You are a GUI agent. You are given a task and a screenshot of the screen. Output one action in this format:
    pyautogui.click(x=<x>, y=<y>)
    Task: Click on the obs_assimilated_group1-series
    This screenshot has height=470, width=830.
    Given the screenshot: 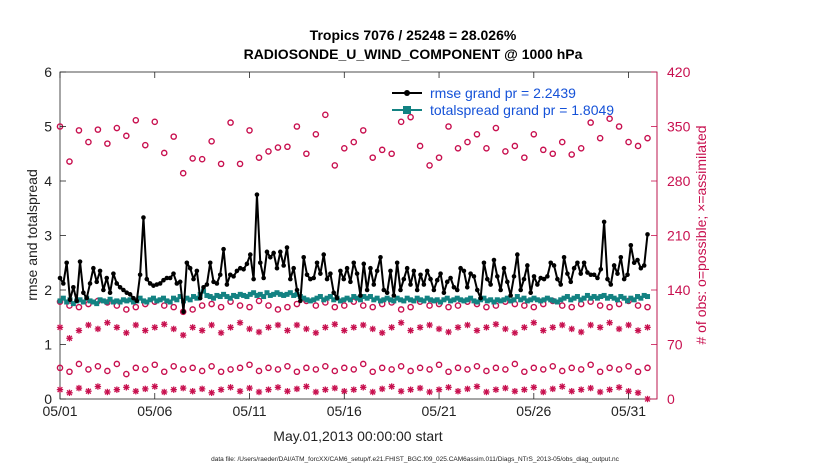 What is the action you would take?
    pyautogui.click(x=353, y=330)
    